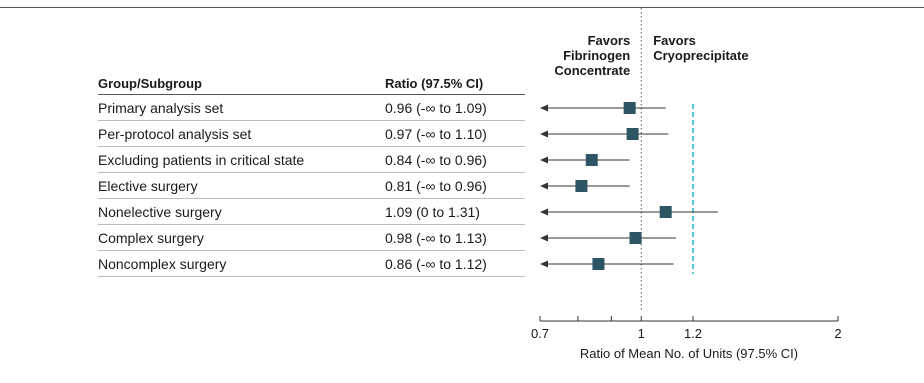 This screenshot has height=383, width=924. I want to click on table-row: Complex surgery 0.98 (-∞ to 1.13), so click(311, 238).